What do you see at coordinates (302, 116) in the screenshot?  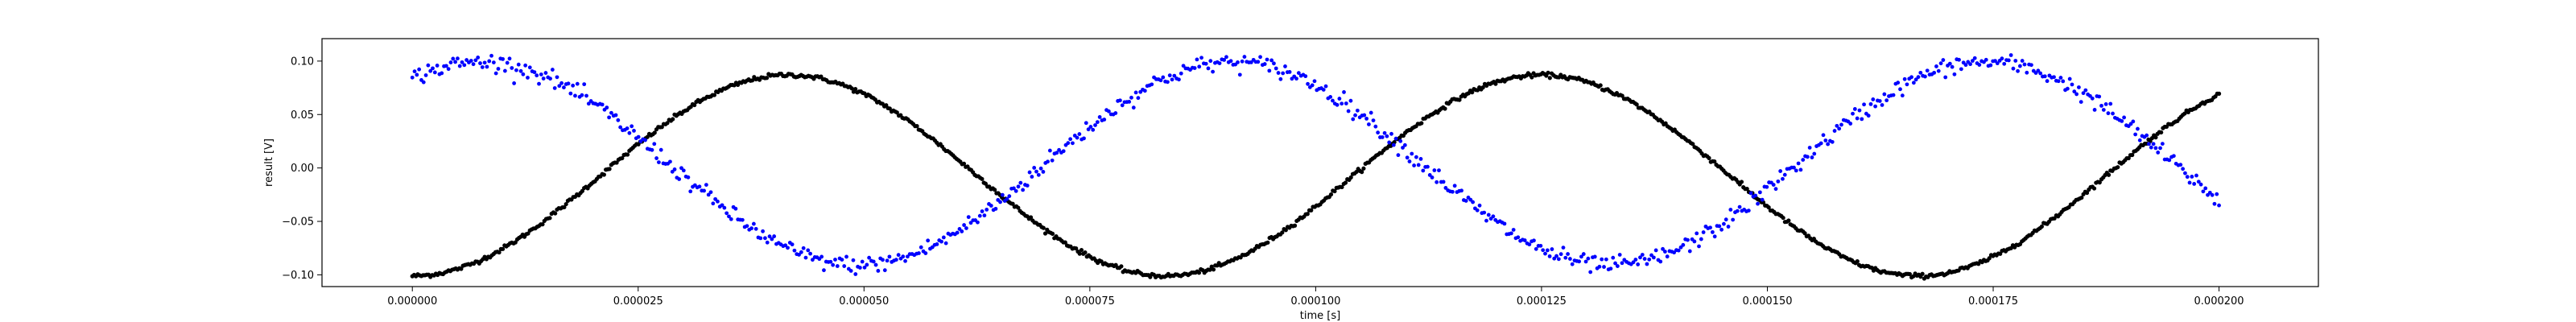 I see `y-tick-label: 0.05` at bounding box center [302, 116].